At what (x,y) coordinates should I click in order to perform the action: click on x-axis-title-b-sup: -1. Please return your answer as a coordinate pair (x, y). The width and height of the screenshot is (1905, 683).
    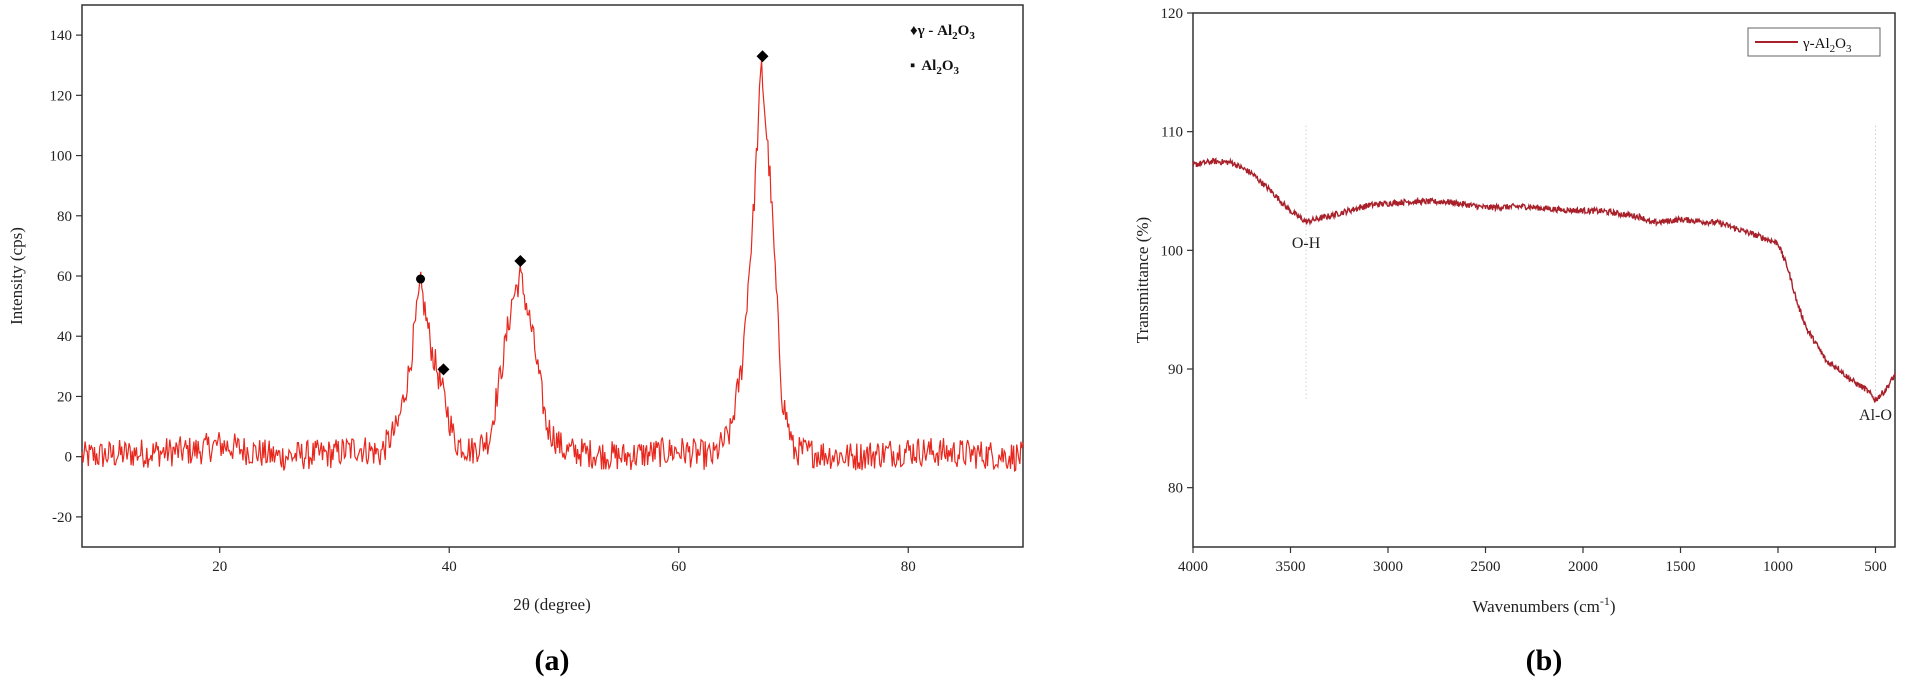
    Looking at the image, I should click on (1605, 601).